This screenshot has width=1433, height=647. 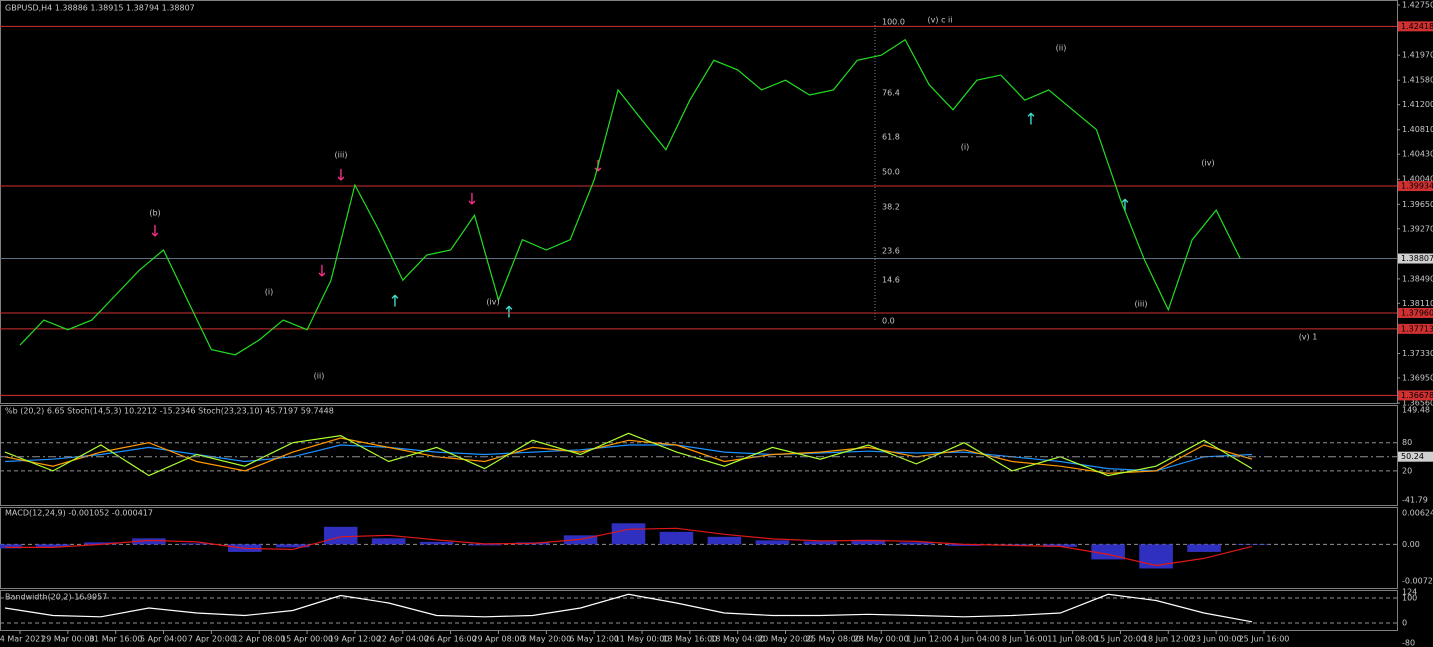 What do you see at coordinates (891, 207) in the screenshot?
I see `fib-label: 38.2` at bounding box center [891, 207].